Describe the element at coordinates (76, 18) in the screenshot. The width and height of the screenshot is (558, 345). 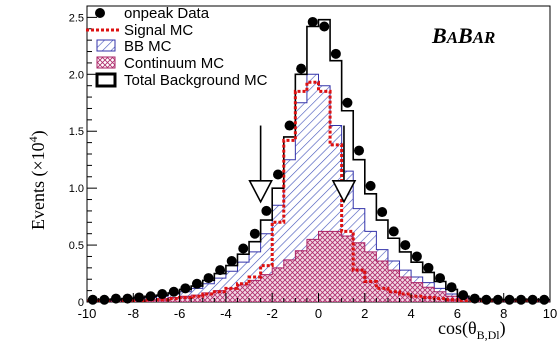
I see `y-tick-label: 2.5` at that location.